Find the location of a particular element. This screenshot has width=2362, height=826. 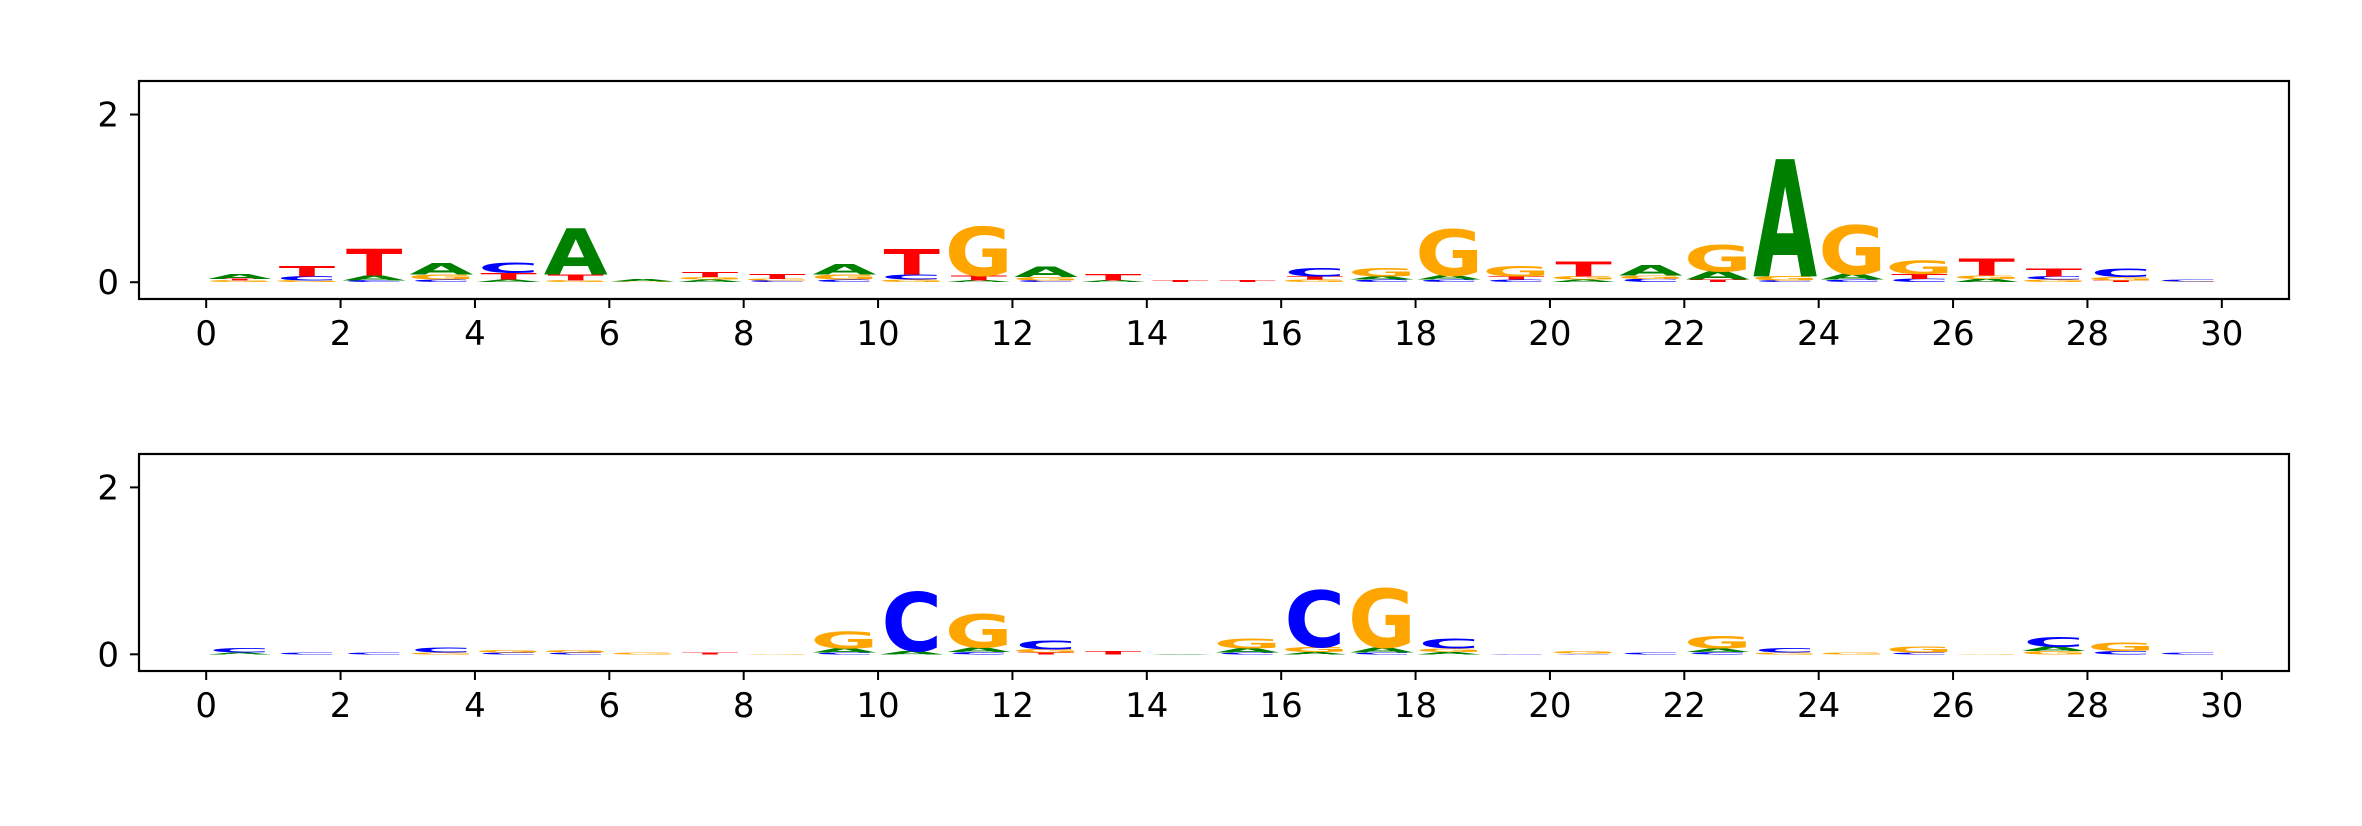

x-tick-label: 10 is located at coordinates (877, 334).